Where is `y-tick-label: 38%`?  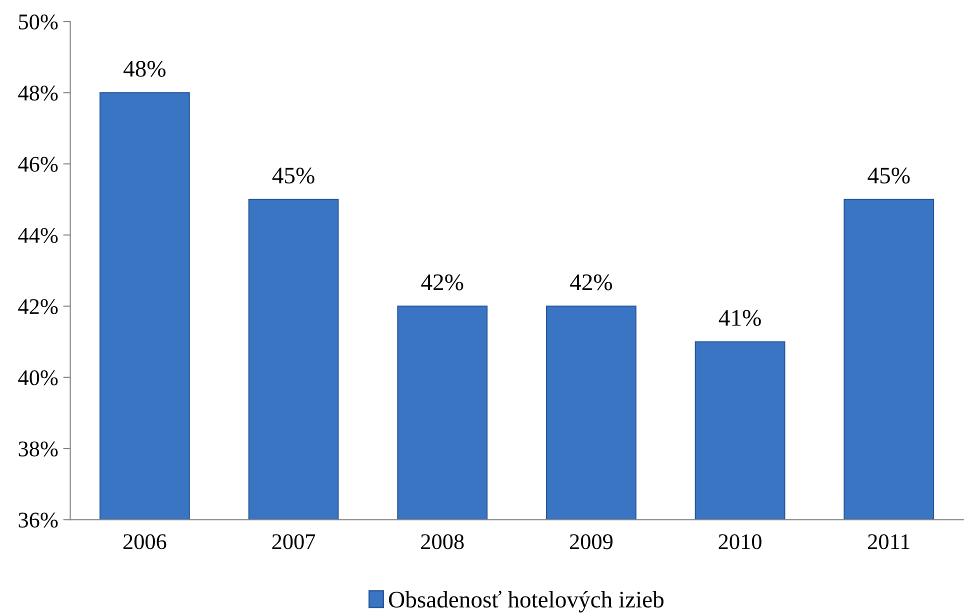 y-tick-label: 38% is located at coordinates (38, 449).